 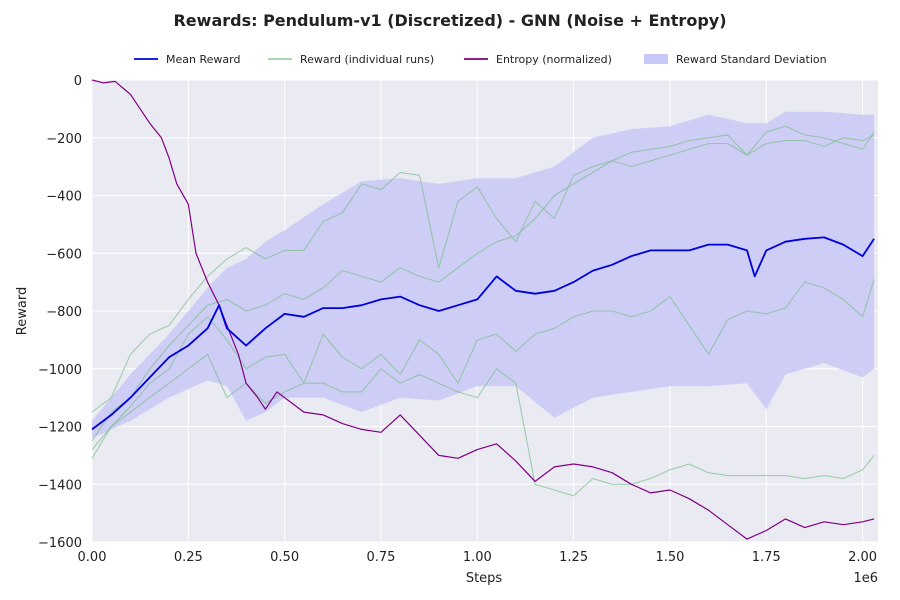 What do you see at coordinates (865, 578) in the screenshot?
I see `x-scale-label: 1e6` at bounding box center [865, 578].